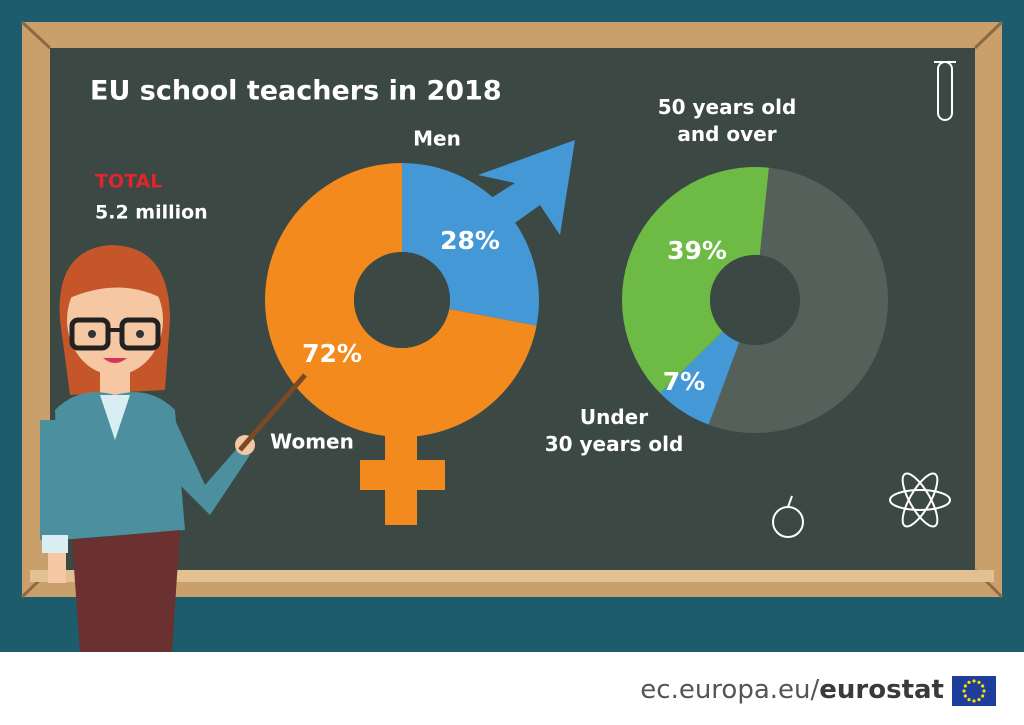 The image size is (1024, 725). Describe the element at coordinates (788, 516) in the screenshot. I see `apple-icon` at that location.